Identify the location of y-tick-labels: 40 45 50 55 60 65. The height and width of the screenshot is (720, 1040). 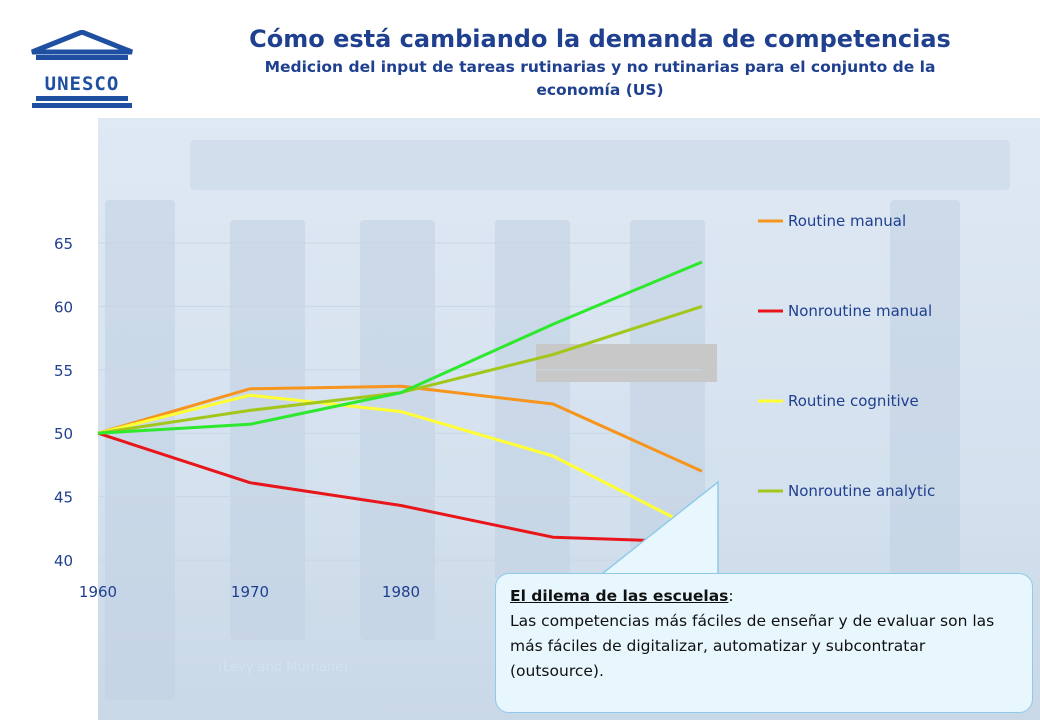
(63, 402).